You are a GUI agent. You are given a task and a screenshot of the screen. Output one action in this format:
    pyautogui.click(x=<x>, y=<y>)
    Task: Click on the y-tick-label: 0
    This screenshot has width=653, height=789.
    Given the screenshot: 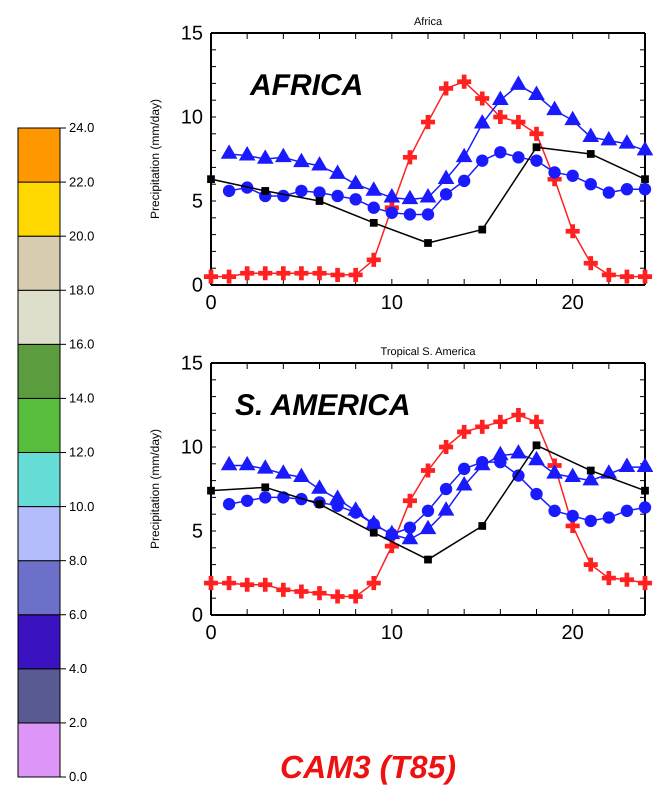 What is the action you would take?
    pyautogui.click(x=197, y=615)
    